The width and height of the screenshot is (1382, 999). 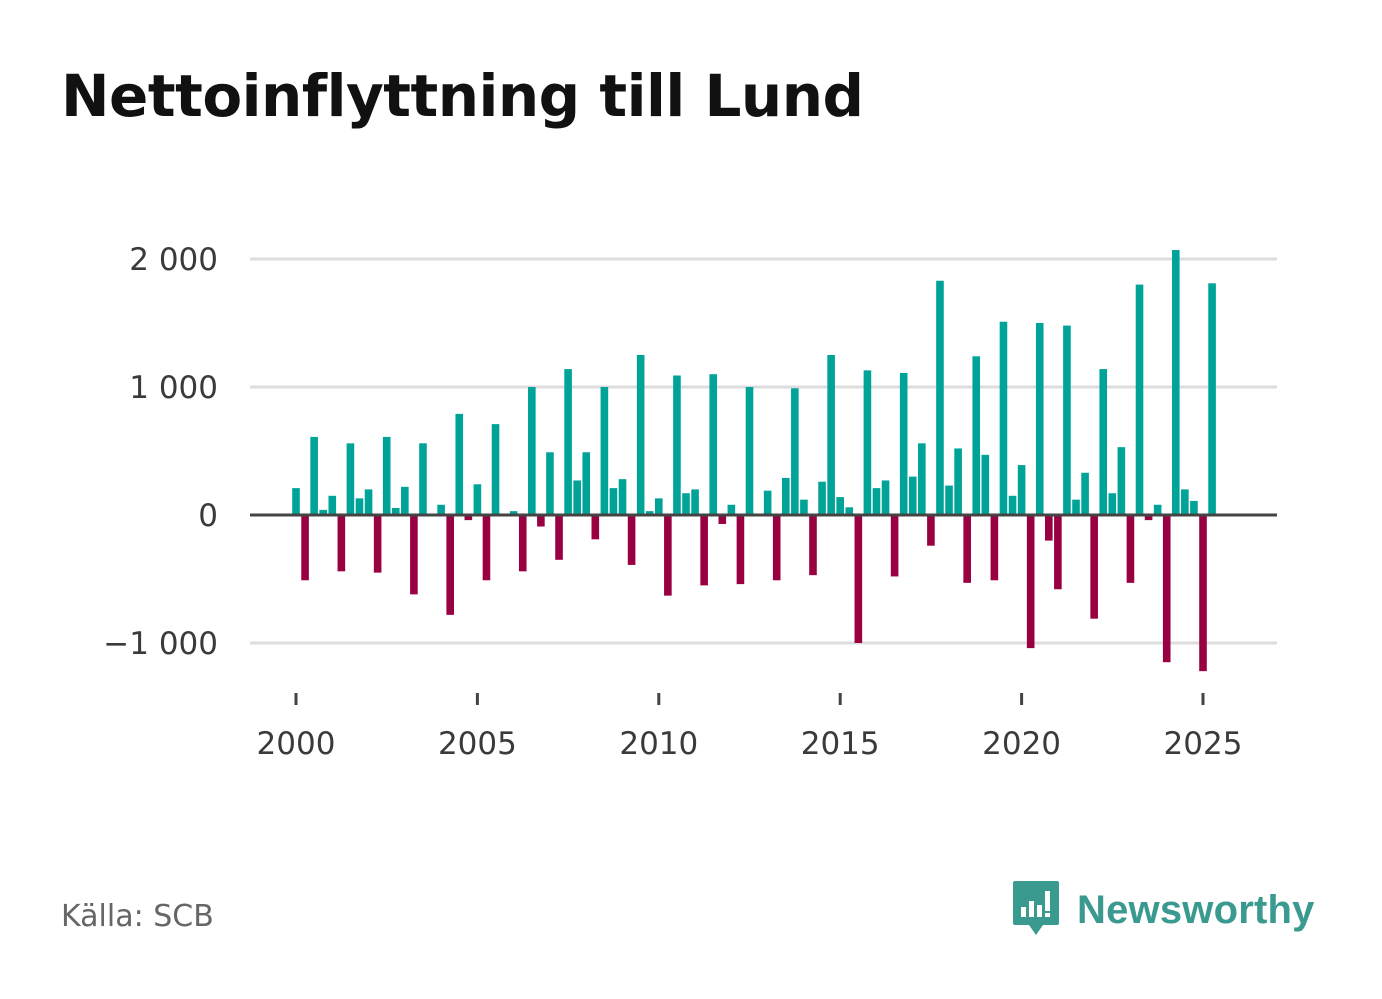 I want to click on newsworthy-logo-icon, so click(x=1036, y=908).